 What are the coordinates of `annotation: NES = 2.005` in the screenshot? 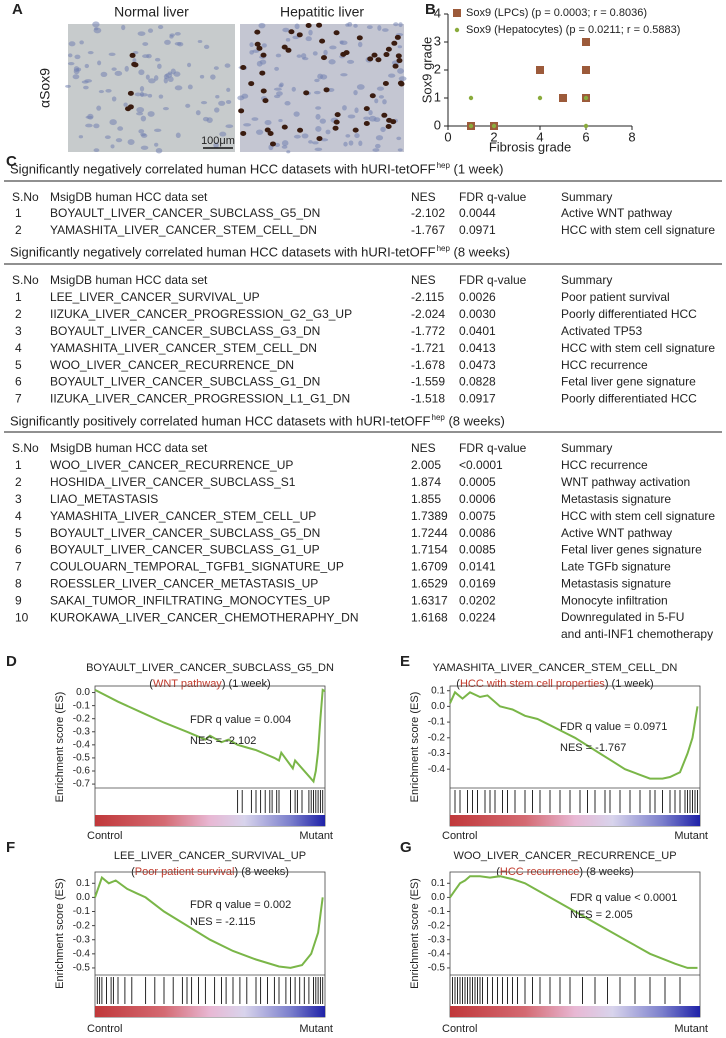 It's located at (601, 915).